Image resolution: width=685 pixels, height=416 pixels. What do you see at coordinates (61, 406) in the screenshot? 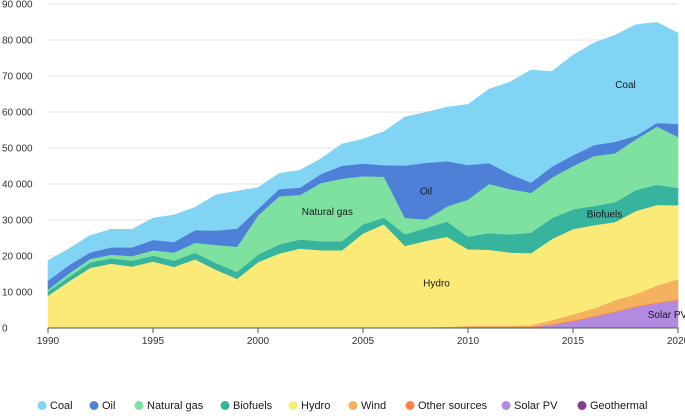
I see `legend-label-coal: Coal` at bounding box center [61, 406].